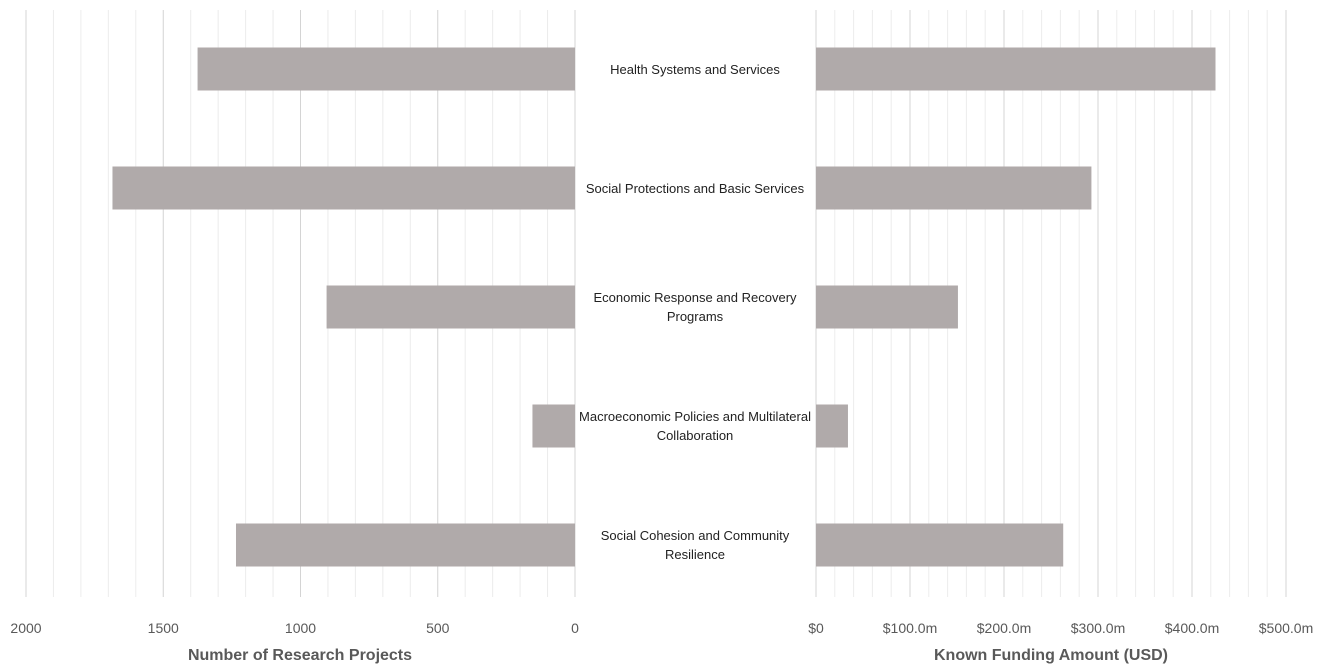  What do you see at coordinates (25, 628) in the screenshot?
I see `left-tick-label: 2000` at bounding box center [25, 628].